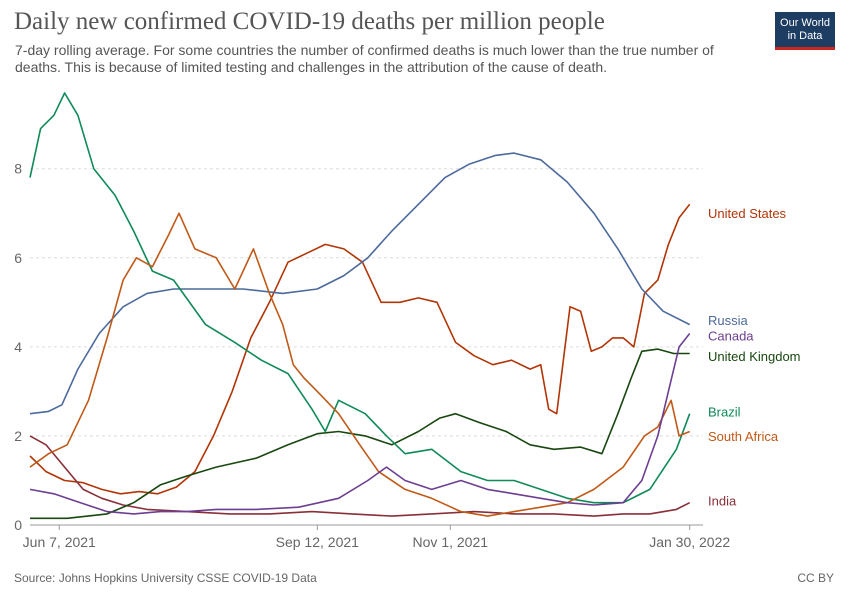  What do you see at coordinates (59, 542) in the screenshot?
I see `x-tick-label: Jun 7, 2021` at bounding box center [59, 542].